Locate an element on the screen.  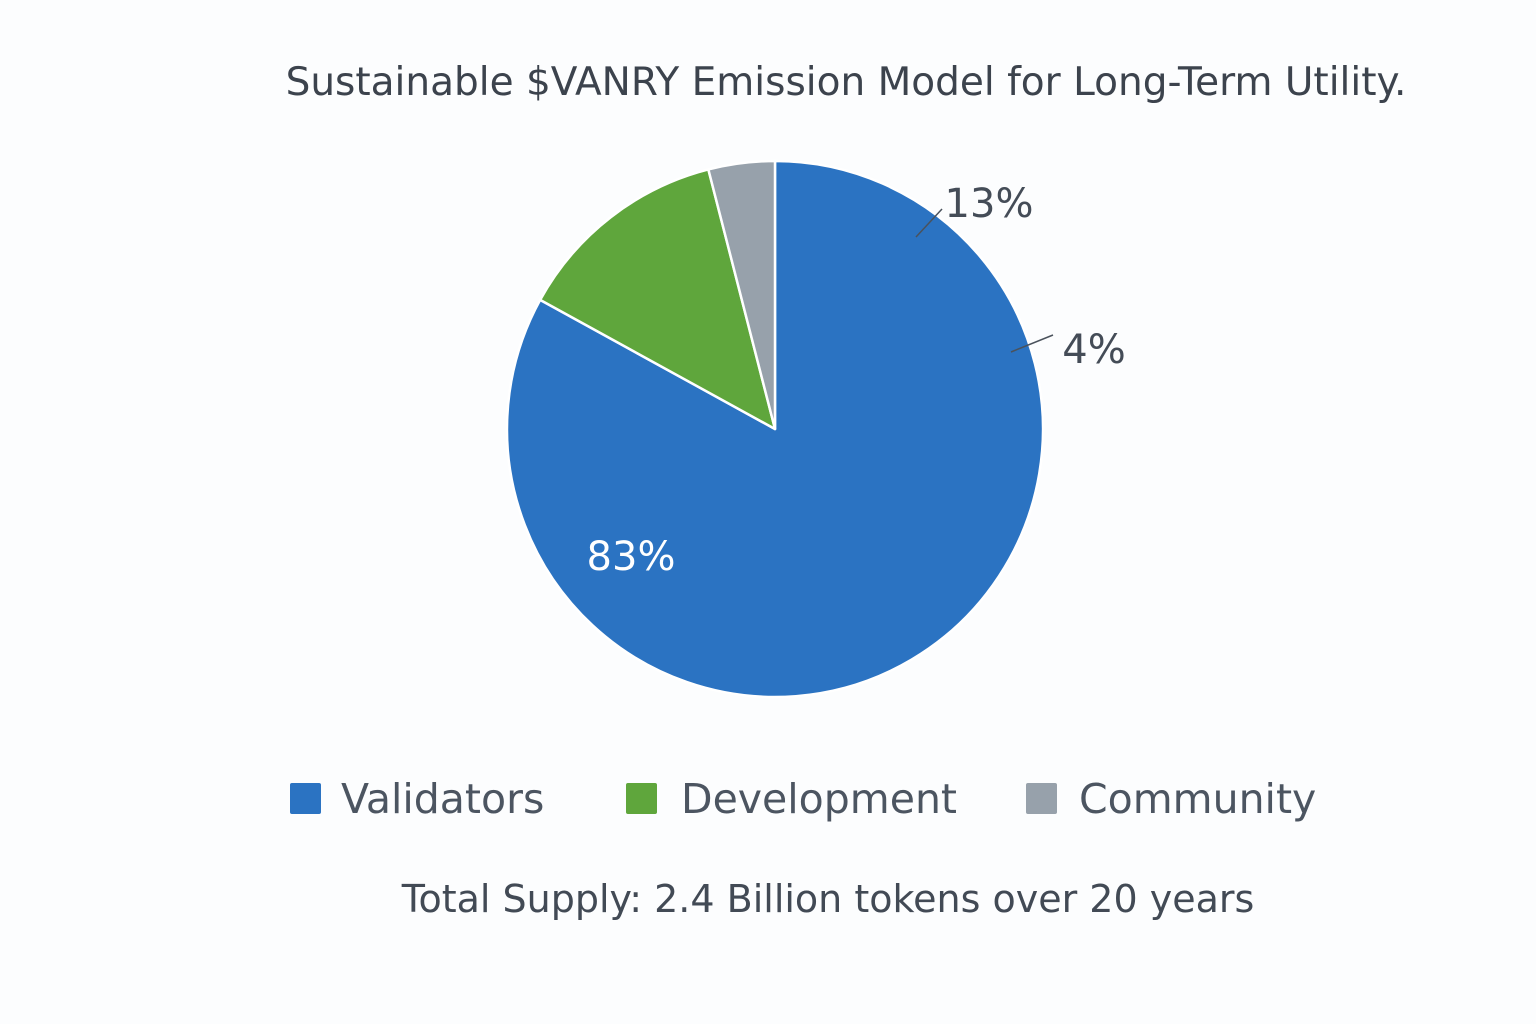
leader-line-development is located at coordinates (929, 223).